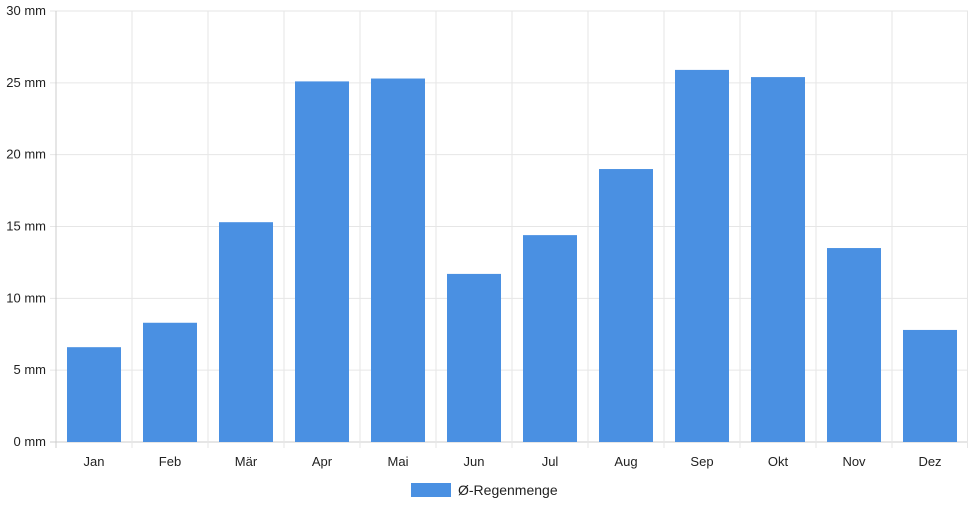  I want to click on y-axis-tick-labels: 0 mm 5 mm 10 mm 15 mm 20 mm 25 mm 30 mm, so click(26, 226).